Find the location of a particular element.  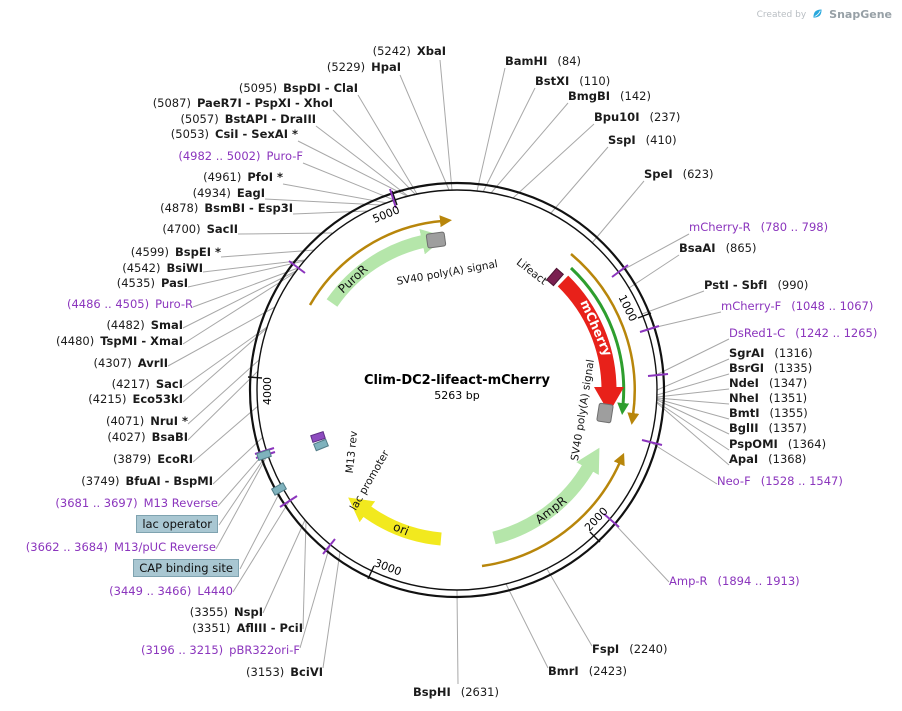

lifeact-box is located at coordinates (555, 277).